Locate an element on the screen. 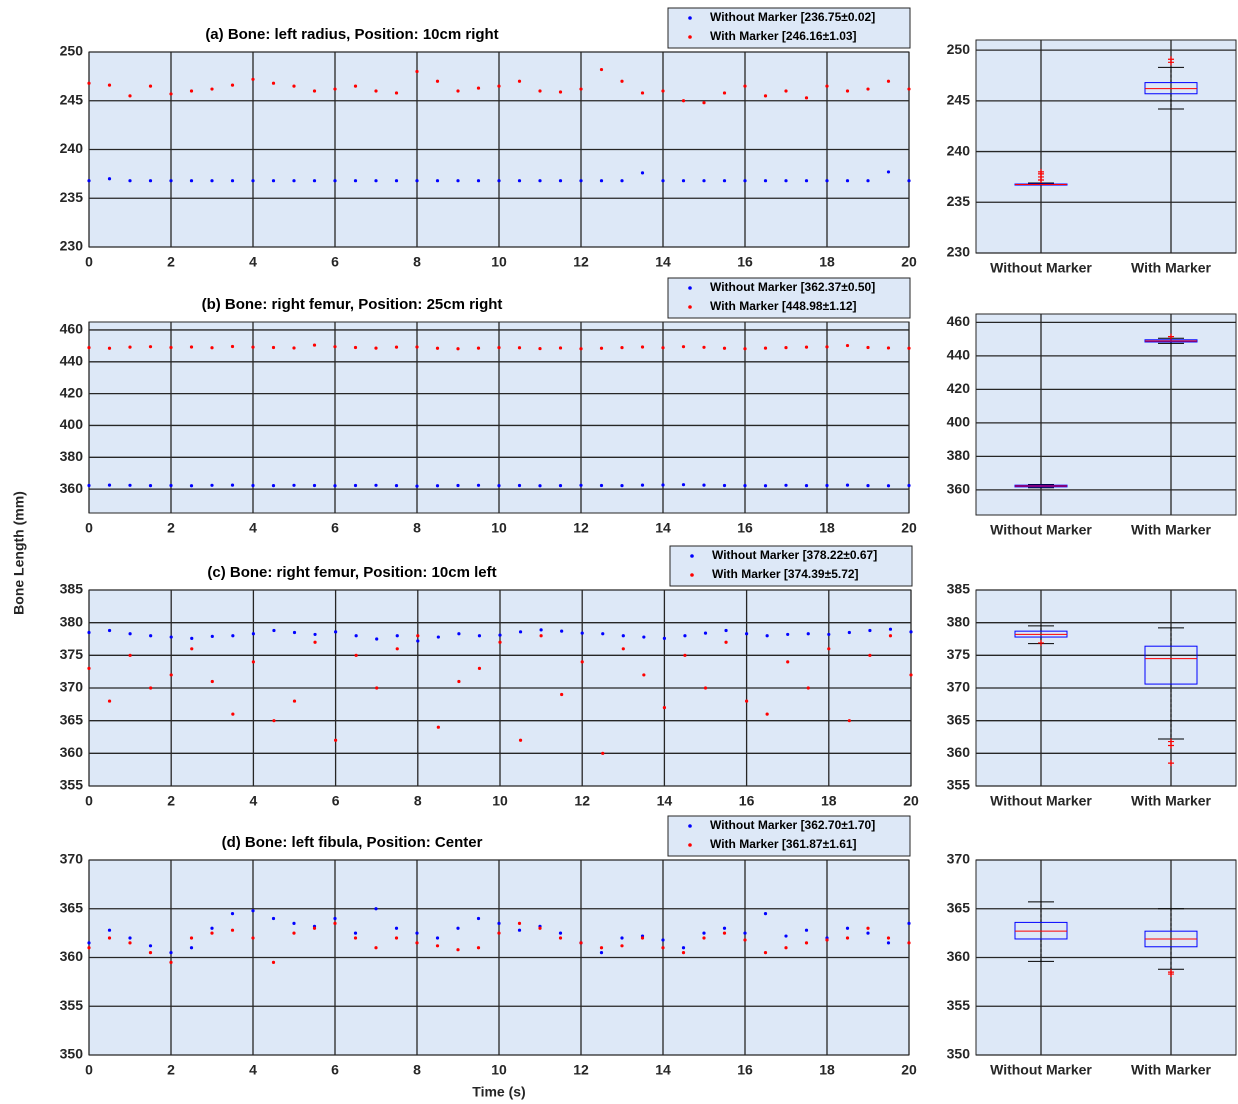  legend-label: Without Marker [362.37±0.50] is located at coordinates (792, 287).